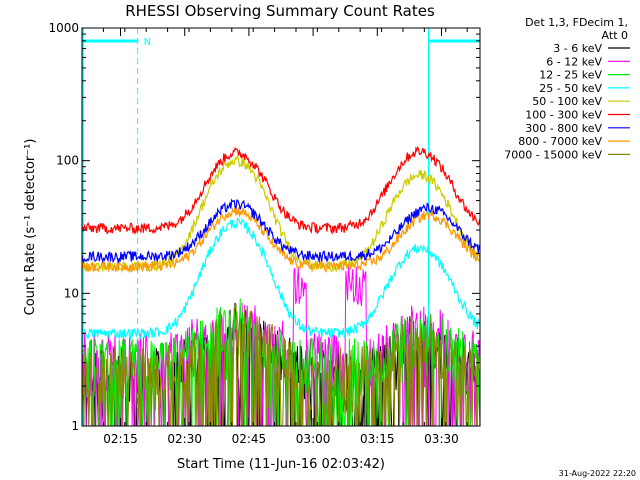 This screenshot has width=640, height=480. Describe the element at coordinates (615, 35) in the screenshot. I see `legend-header-line-2: Att 0` at that location.